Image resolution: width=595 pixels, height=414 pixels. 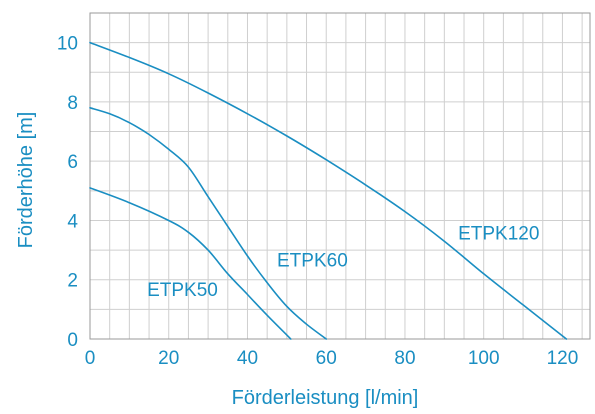 What do you see at coordinates (68, 192) in the screenshot?
I see `y-axis-ticks: 0 2 4 6 8 10` at bounding box center [68, 192].